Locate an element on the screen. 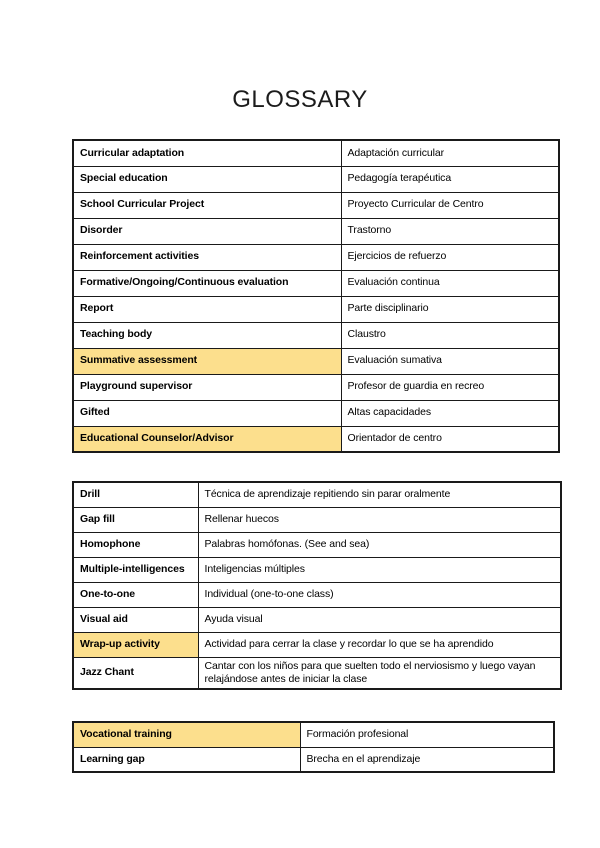  term-cell: Teaching body is located at coordinates (207, 335).